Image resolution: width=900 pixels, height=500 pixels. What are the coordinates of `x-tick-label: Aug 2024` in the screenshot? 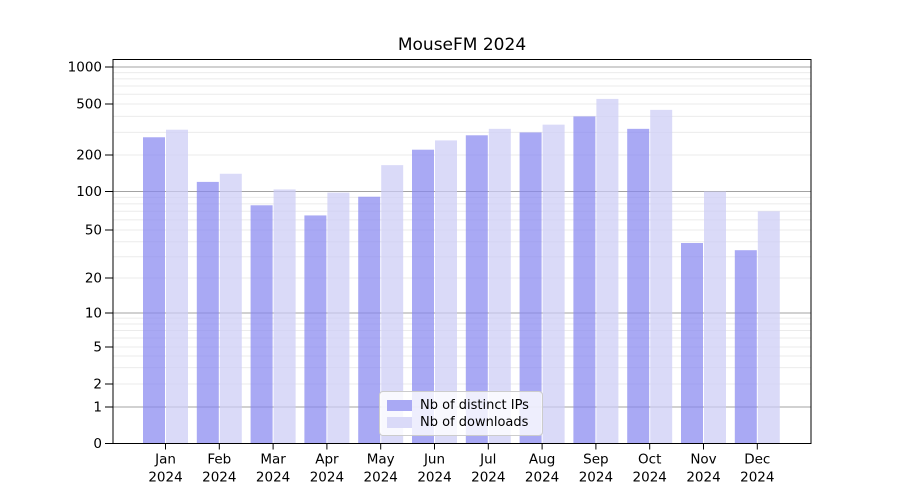 It's located at (542, 469).